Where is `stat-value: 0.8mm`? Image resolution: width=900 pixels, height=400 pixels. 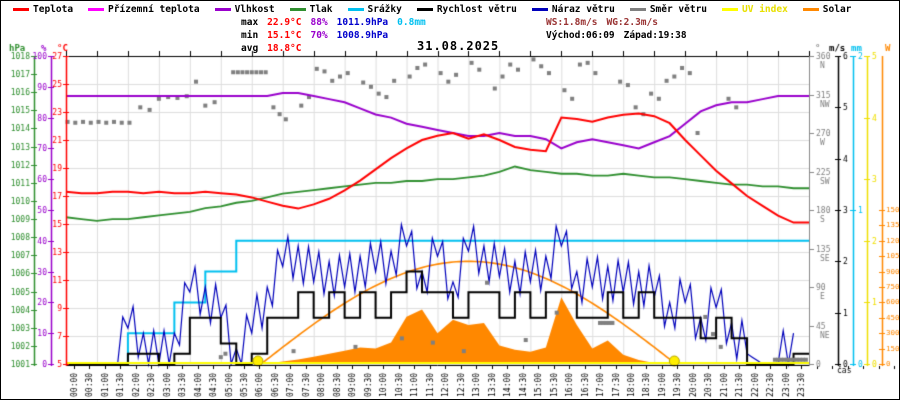 stat-value: 0.8mm is located at coordinates (411, 22).